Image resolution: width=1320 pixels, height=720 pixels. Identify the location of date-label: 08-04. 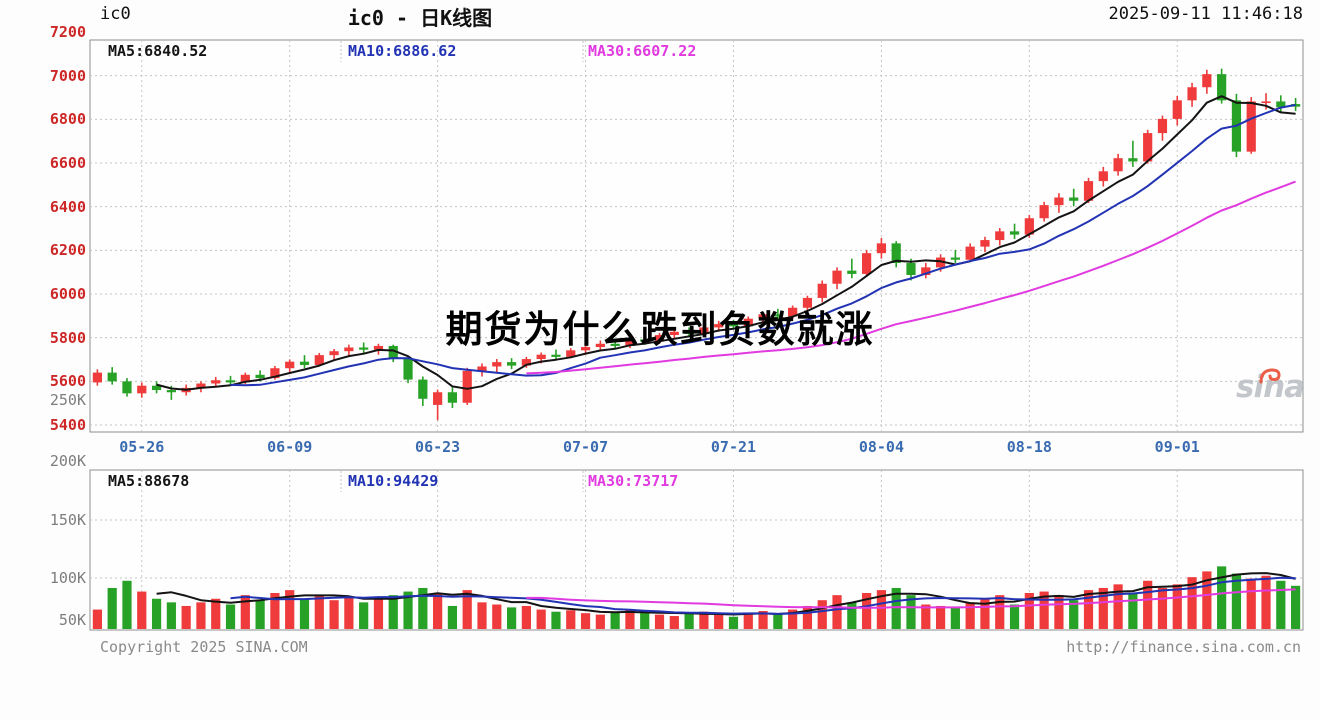
(881, 447).